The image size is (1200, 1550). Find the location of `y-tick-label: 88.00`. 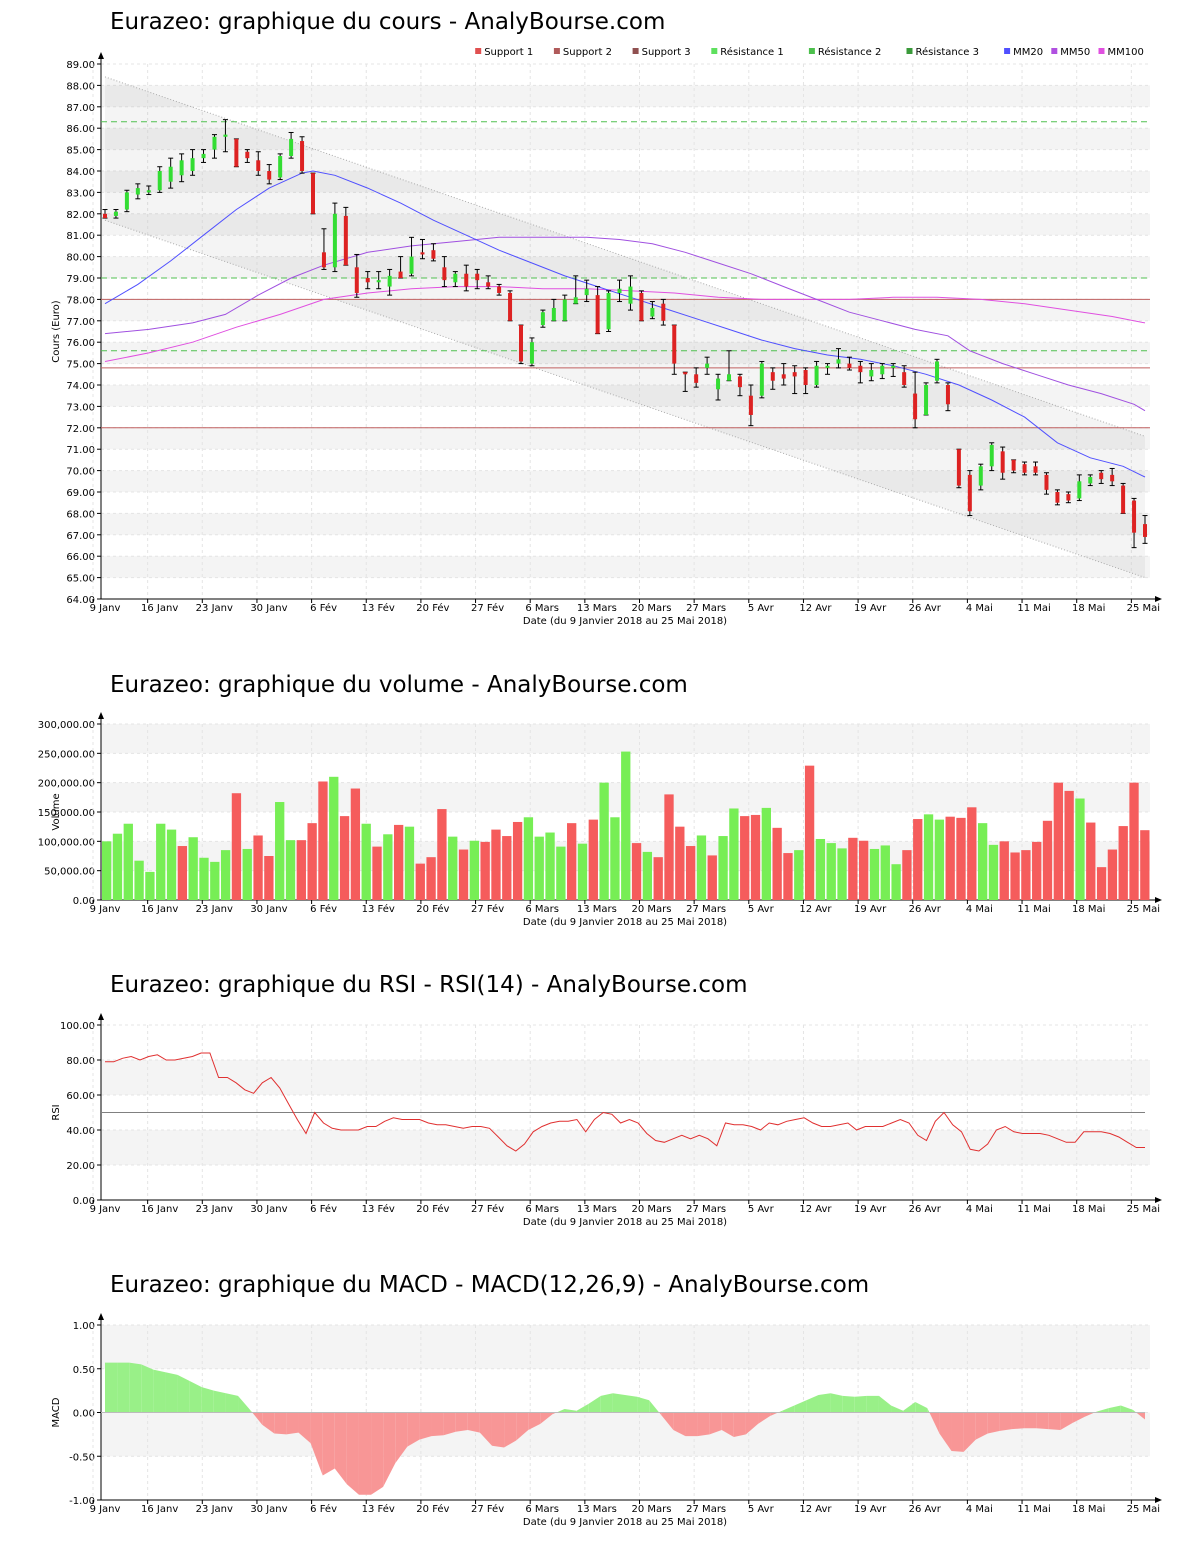

y-tick-label: 88.00 is located at coordinates (80, 86).